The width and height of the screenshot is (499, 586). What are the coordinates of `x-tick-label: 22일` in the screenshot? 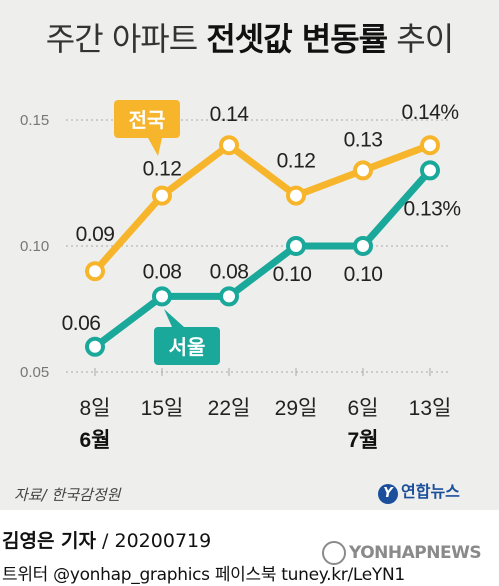 It's located at (229, 408).